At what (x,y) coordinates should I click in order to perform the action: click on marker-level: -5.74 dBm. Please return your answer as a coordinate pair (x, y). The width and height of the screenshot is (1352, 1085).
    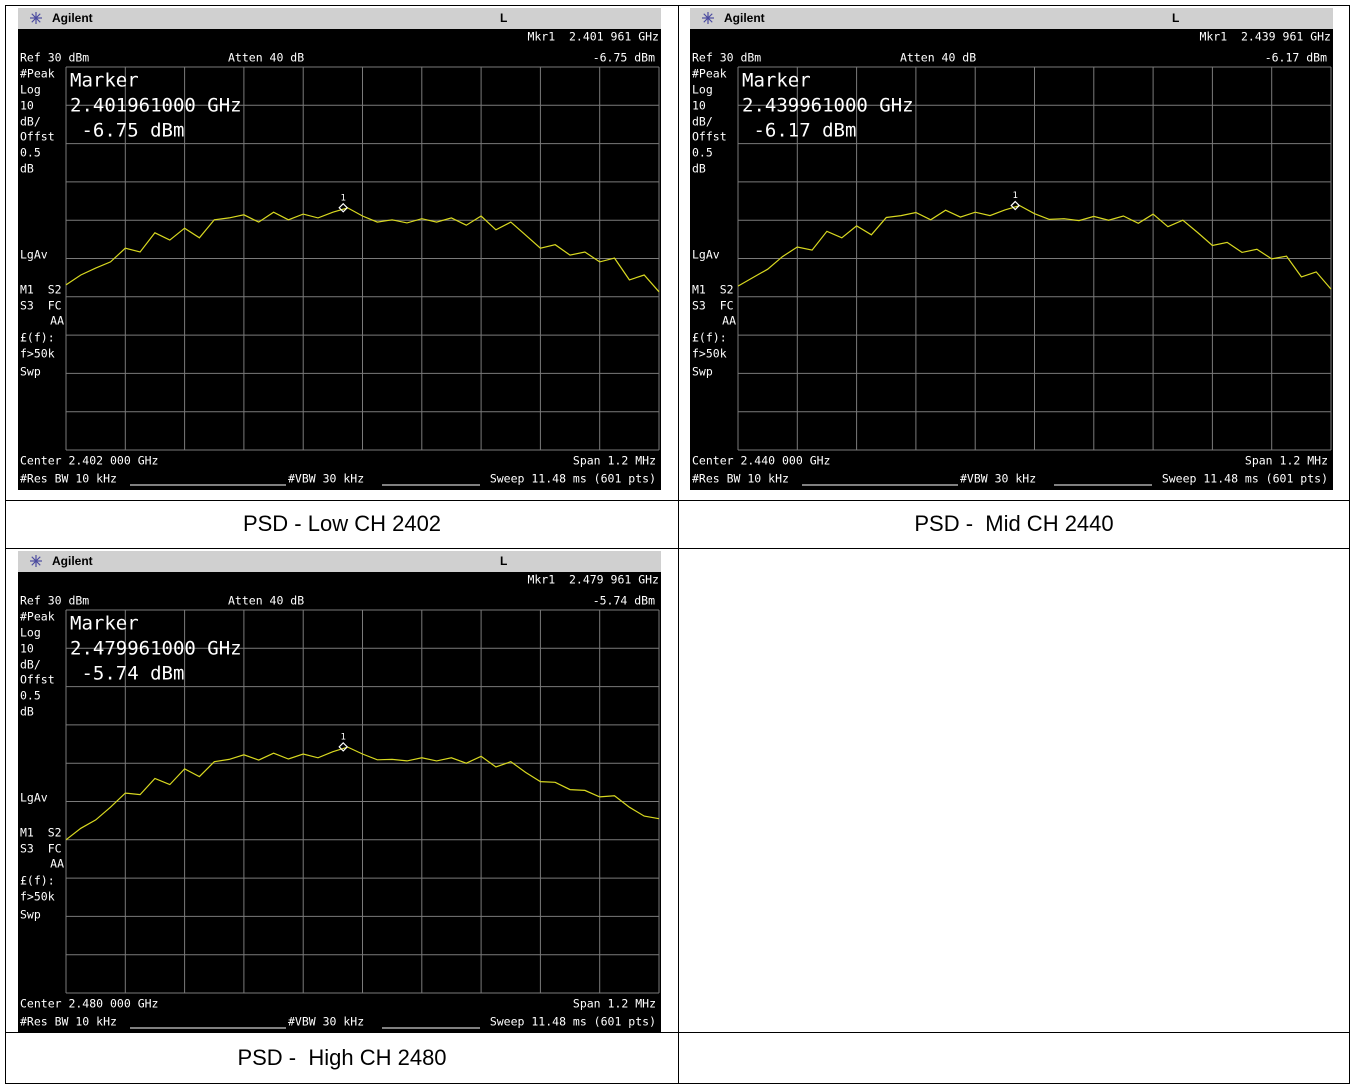
    Looking at the image, I should click on (624, 601).